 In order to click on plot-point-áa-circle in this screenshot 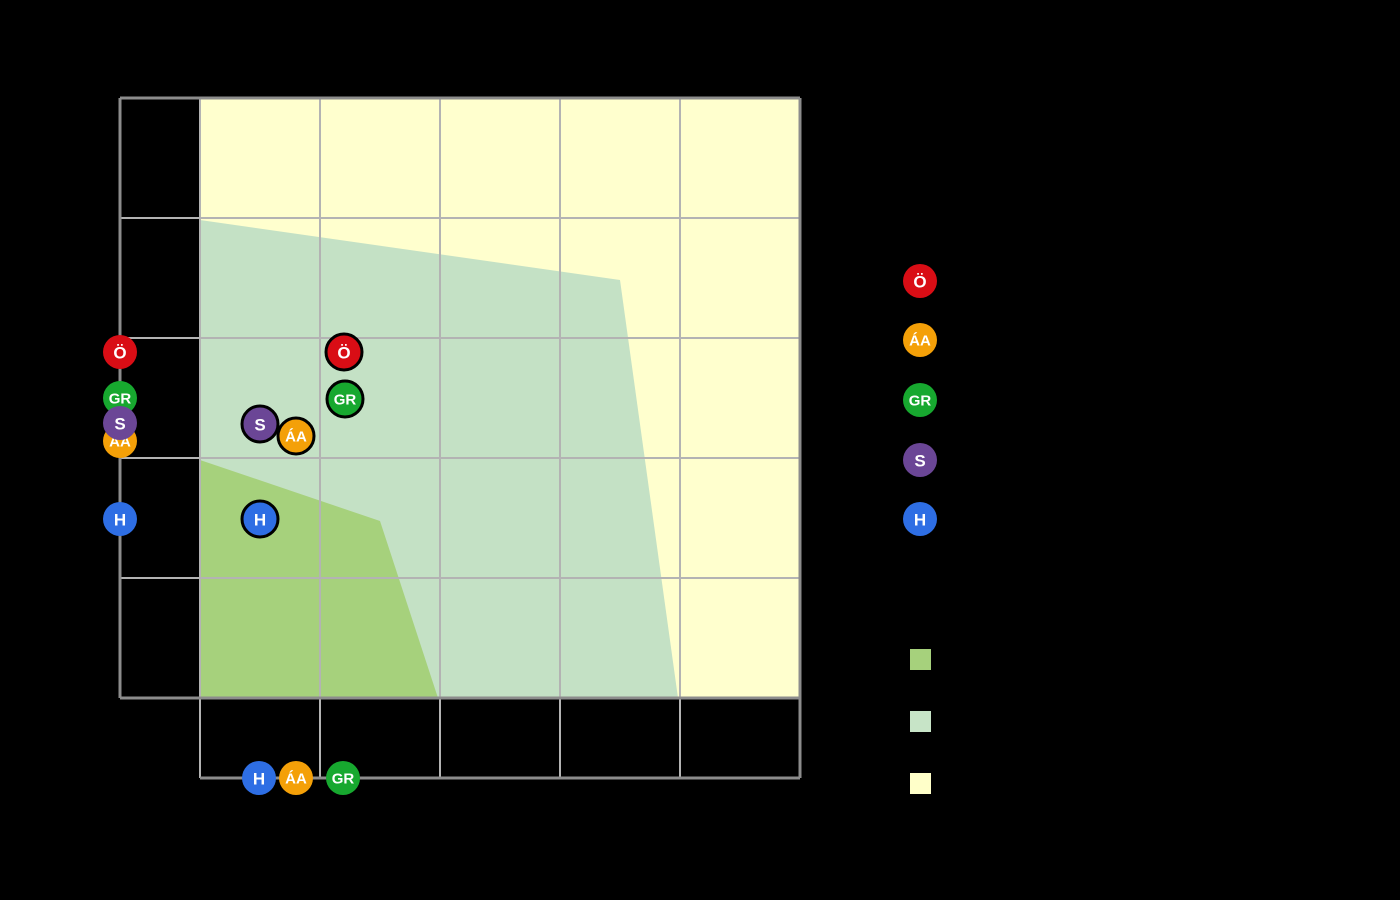, I will do `click(296, 436)`.